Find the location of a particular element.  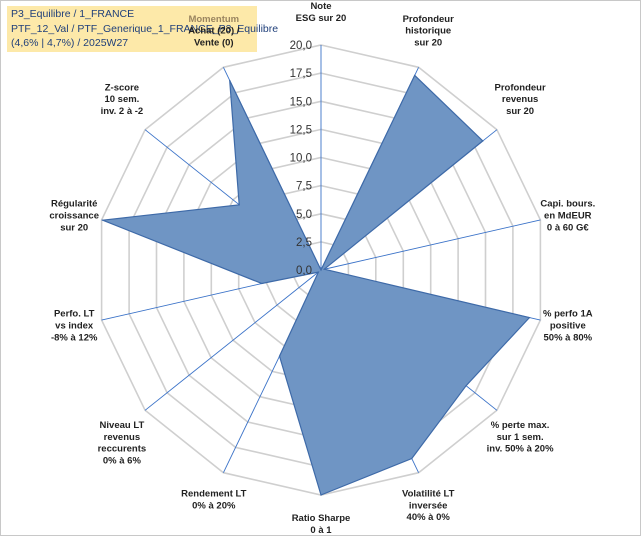

category-label-line: 0 à 1 is located at coordinates (321, 530).